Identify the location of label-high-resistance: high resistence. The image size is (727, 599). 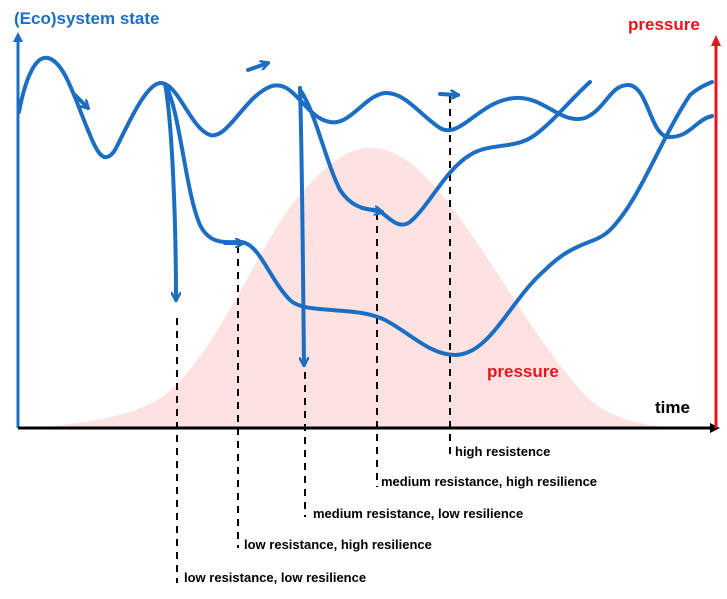
(503, 451).